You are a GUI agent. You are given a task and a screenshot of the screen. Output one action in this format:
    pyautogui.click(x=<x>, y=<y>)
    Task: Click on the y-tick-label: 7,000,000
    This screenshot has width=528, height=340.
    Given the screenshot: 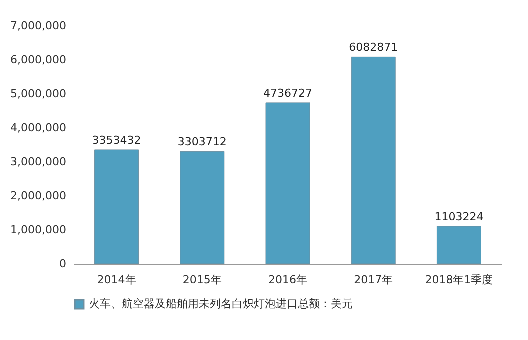 What is the action you would take?
    pyautogui.click(x=38, y=26)
    